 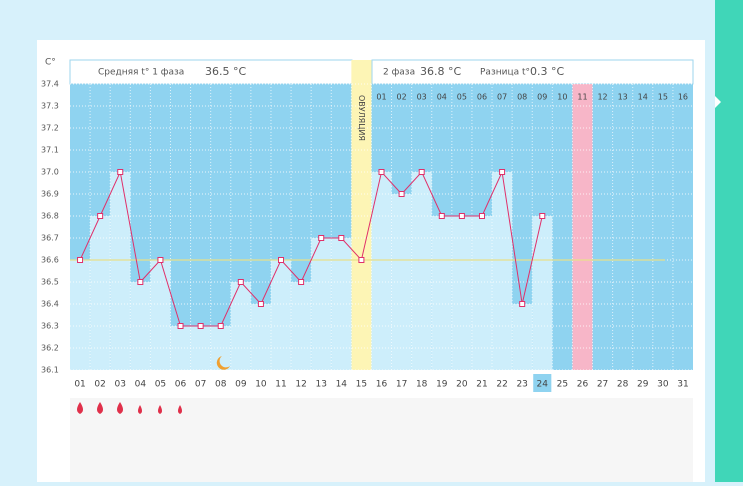 What do you see at coordinates (401, 385) in the screenshot?
I see `x-tick-label: 17` at bounding box center [401, 385].